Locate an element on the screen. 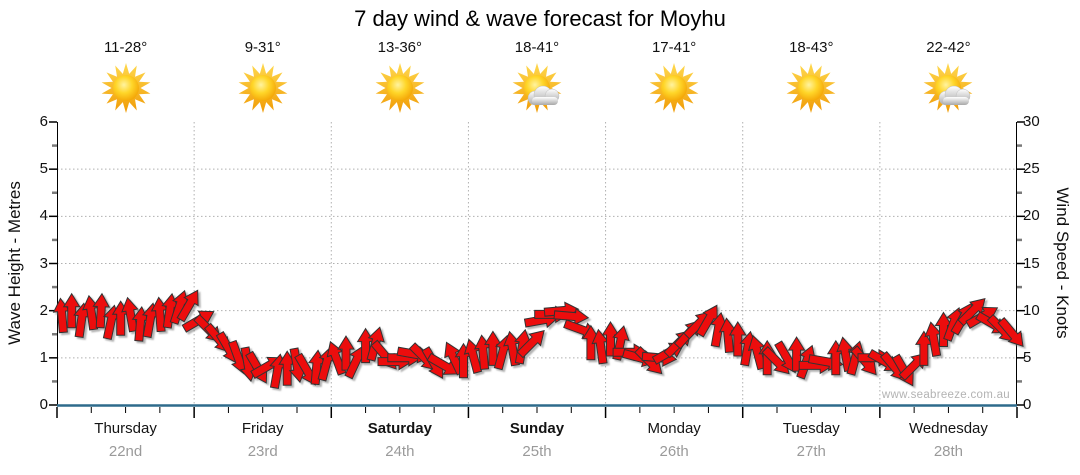 This screenshot has width=1080, height=475. right-axis-tick-label: 15 is located at coordinates (1031, 263).